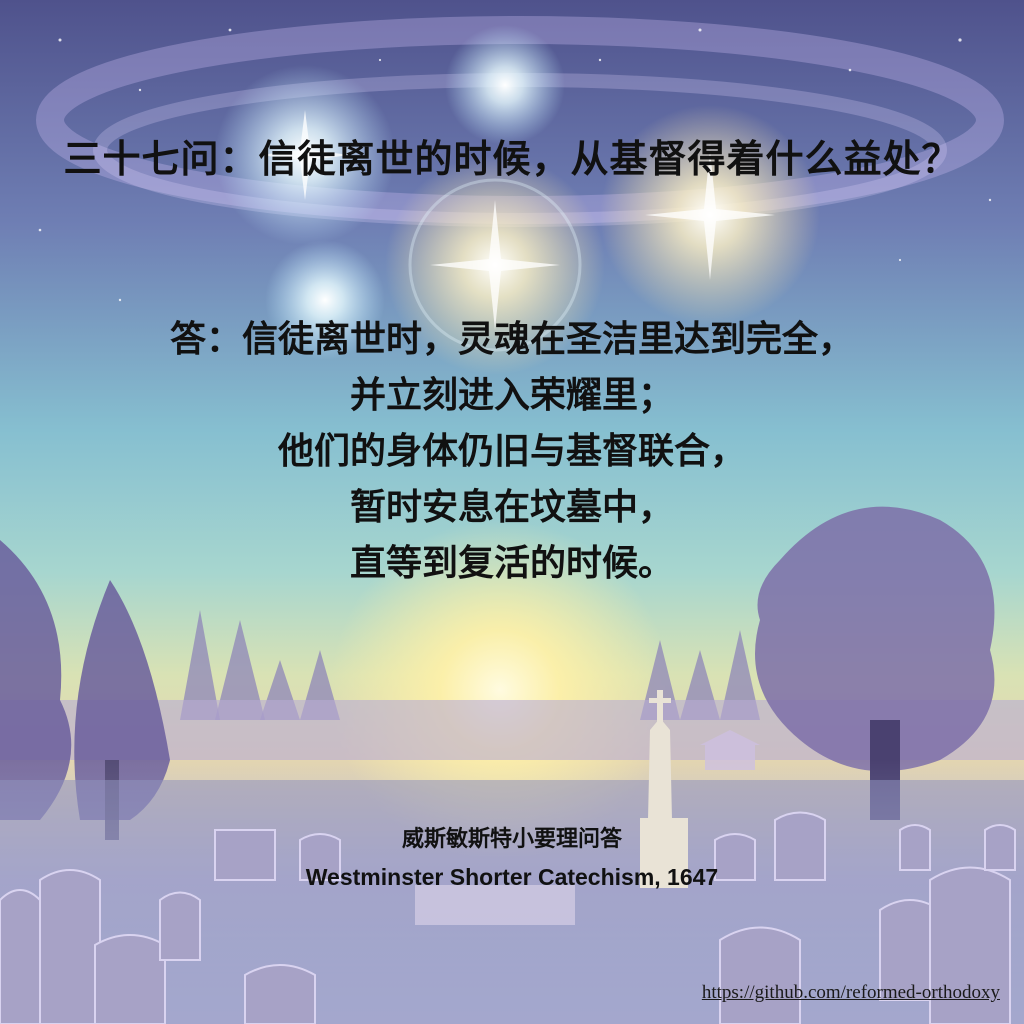  I want to click on answer-line: 并立刻进入荣耀里；, so click(511, 395).